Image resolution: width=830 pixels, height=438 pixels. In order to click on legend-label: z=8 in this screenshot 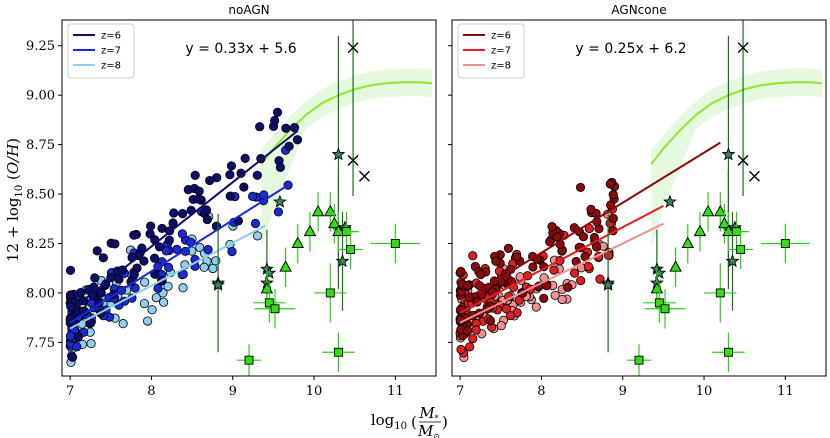, I will do `click(111, 66)`.